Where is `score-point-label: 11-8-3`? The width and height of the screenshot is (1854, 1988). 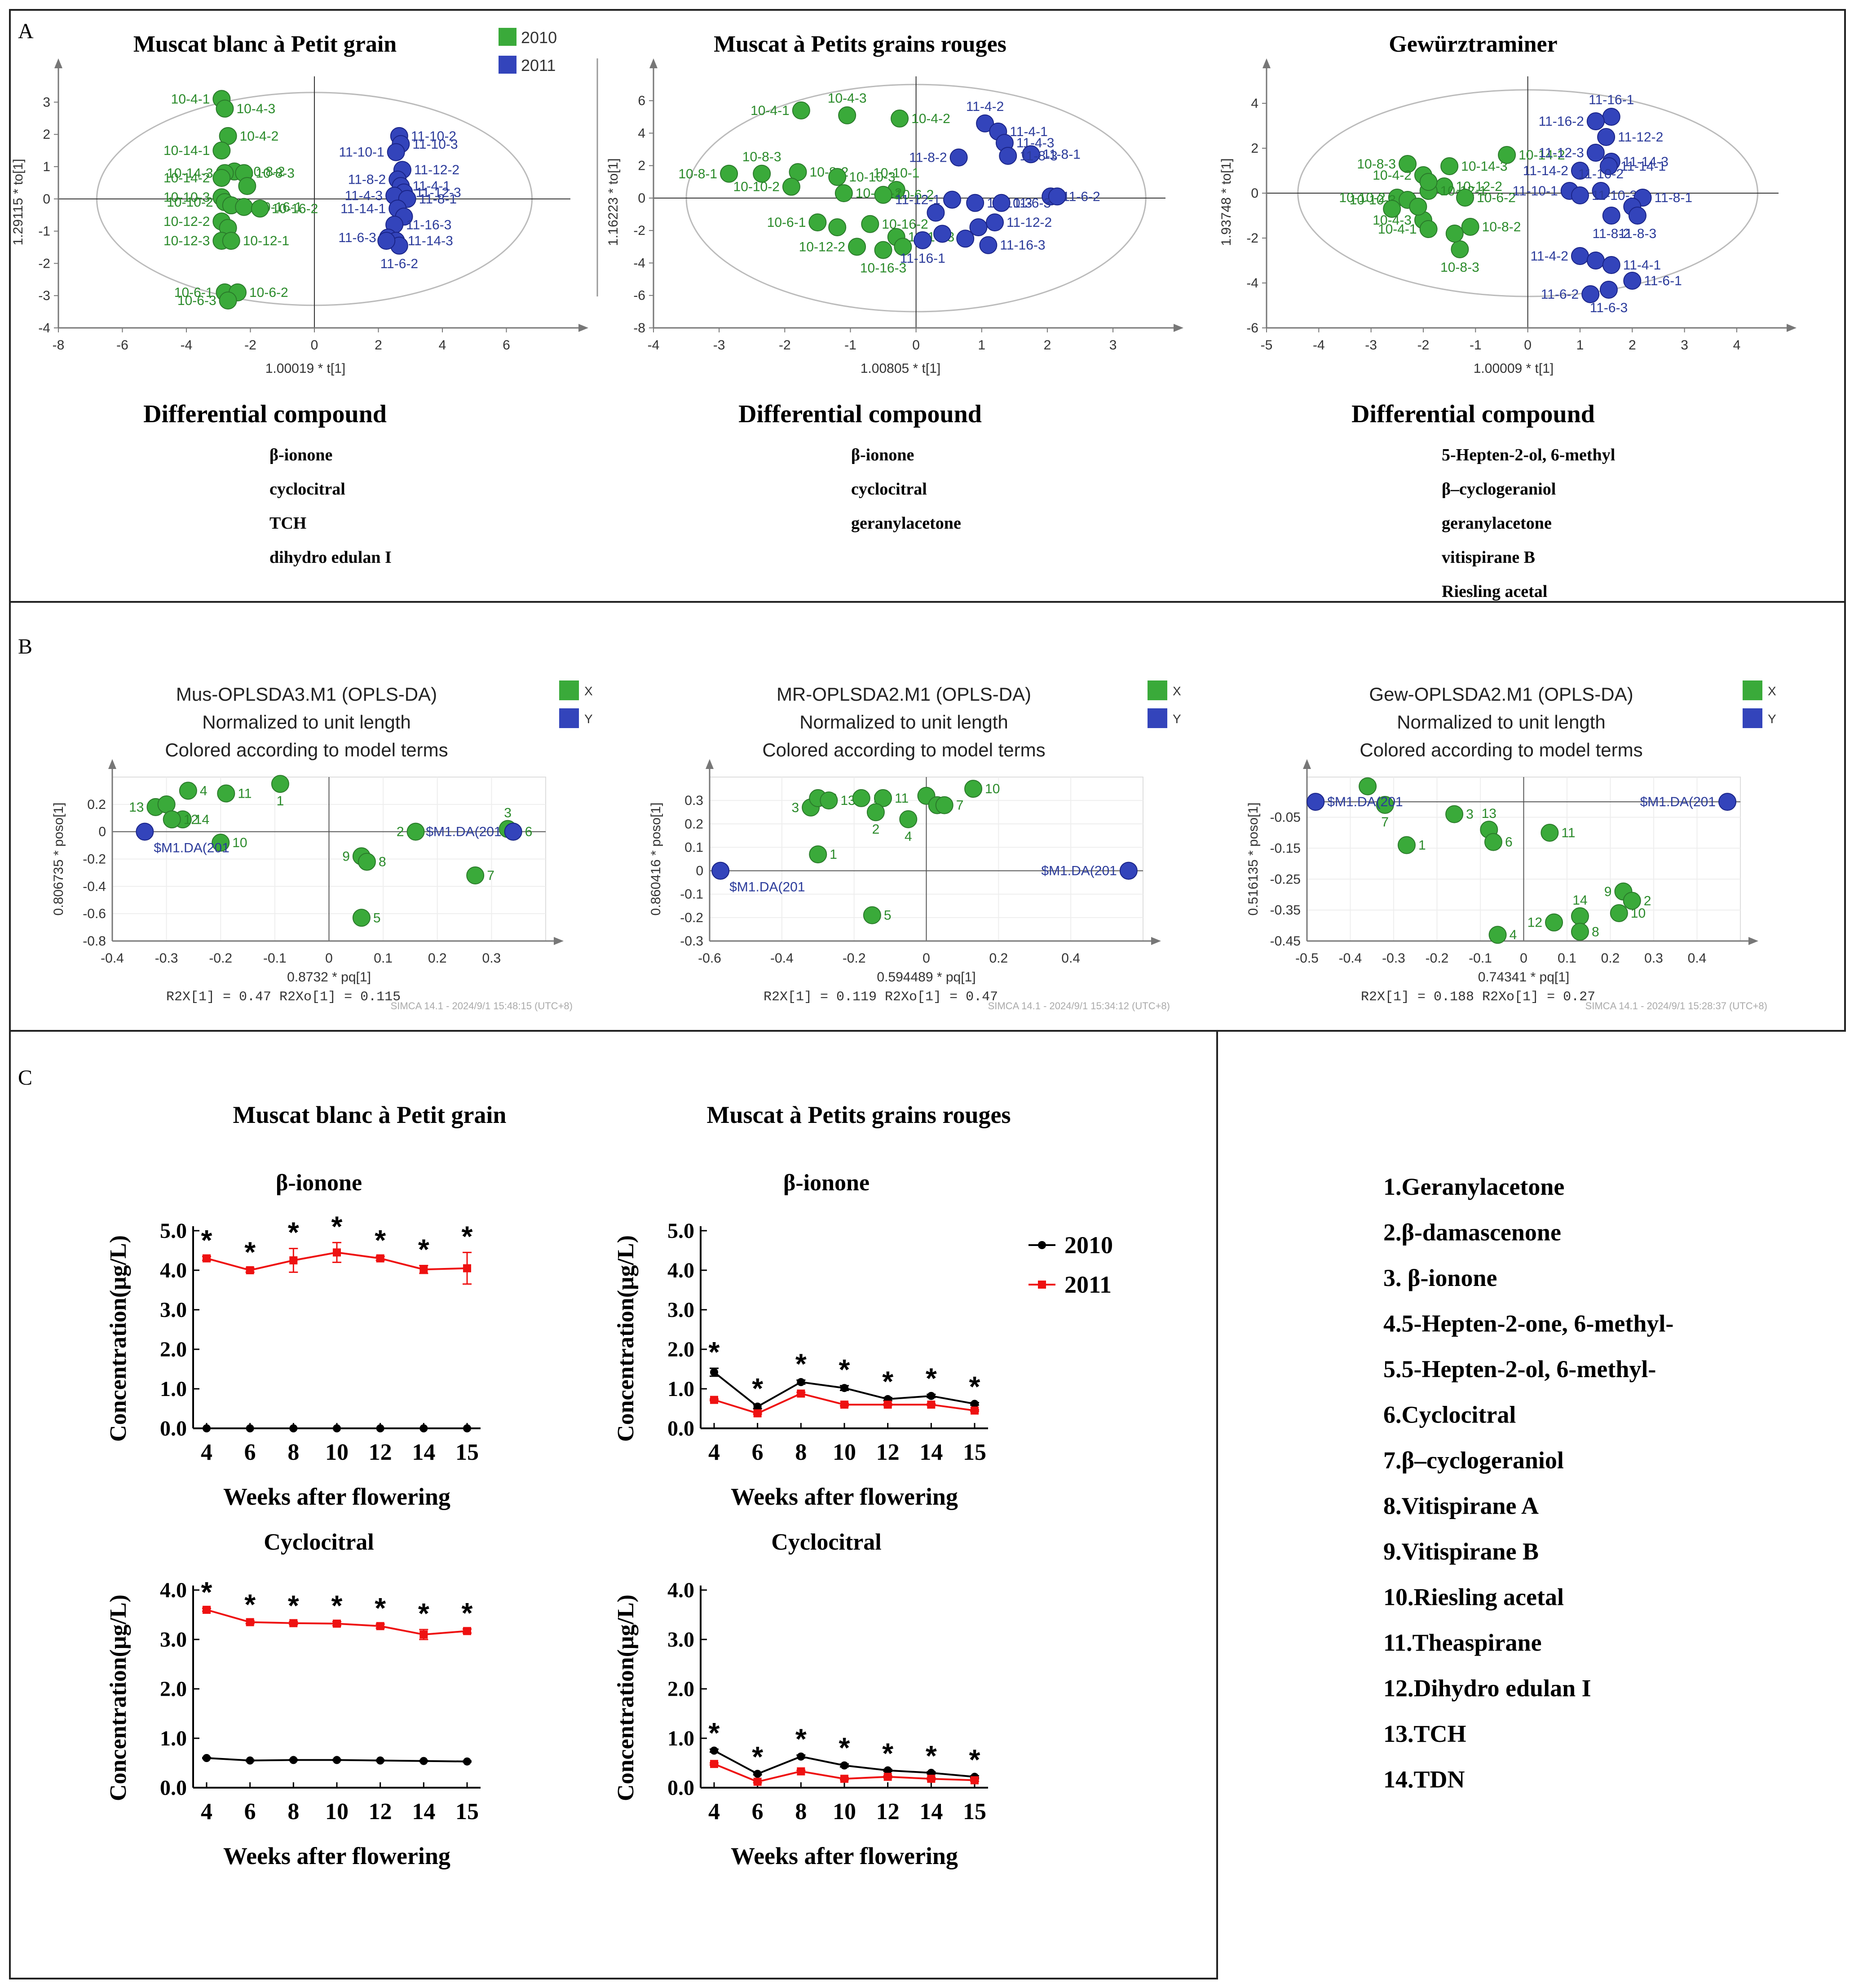 score-point-label: 11-8-3 is located at coordinates (1039, 156).